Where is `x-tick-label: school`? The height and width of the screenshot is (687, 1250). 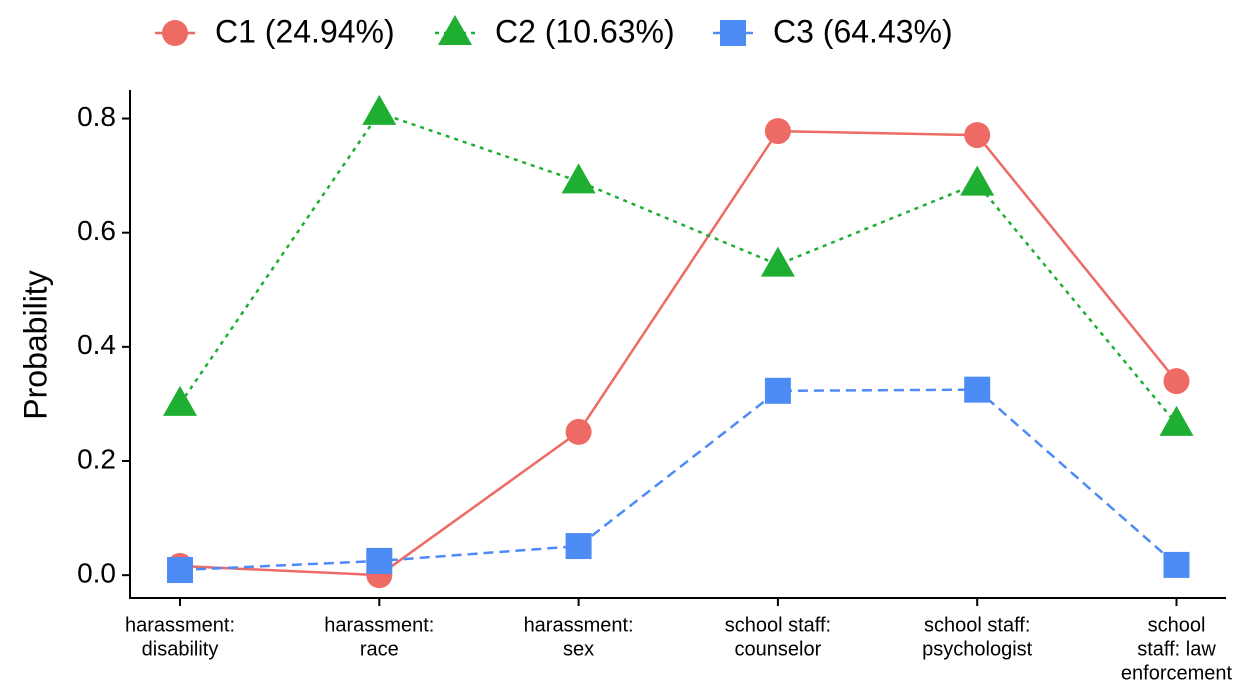
x-tick-label: school is located at coordinates (1177, 625).